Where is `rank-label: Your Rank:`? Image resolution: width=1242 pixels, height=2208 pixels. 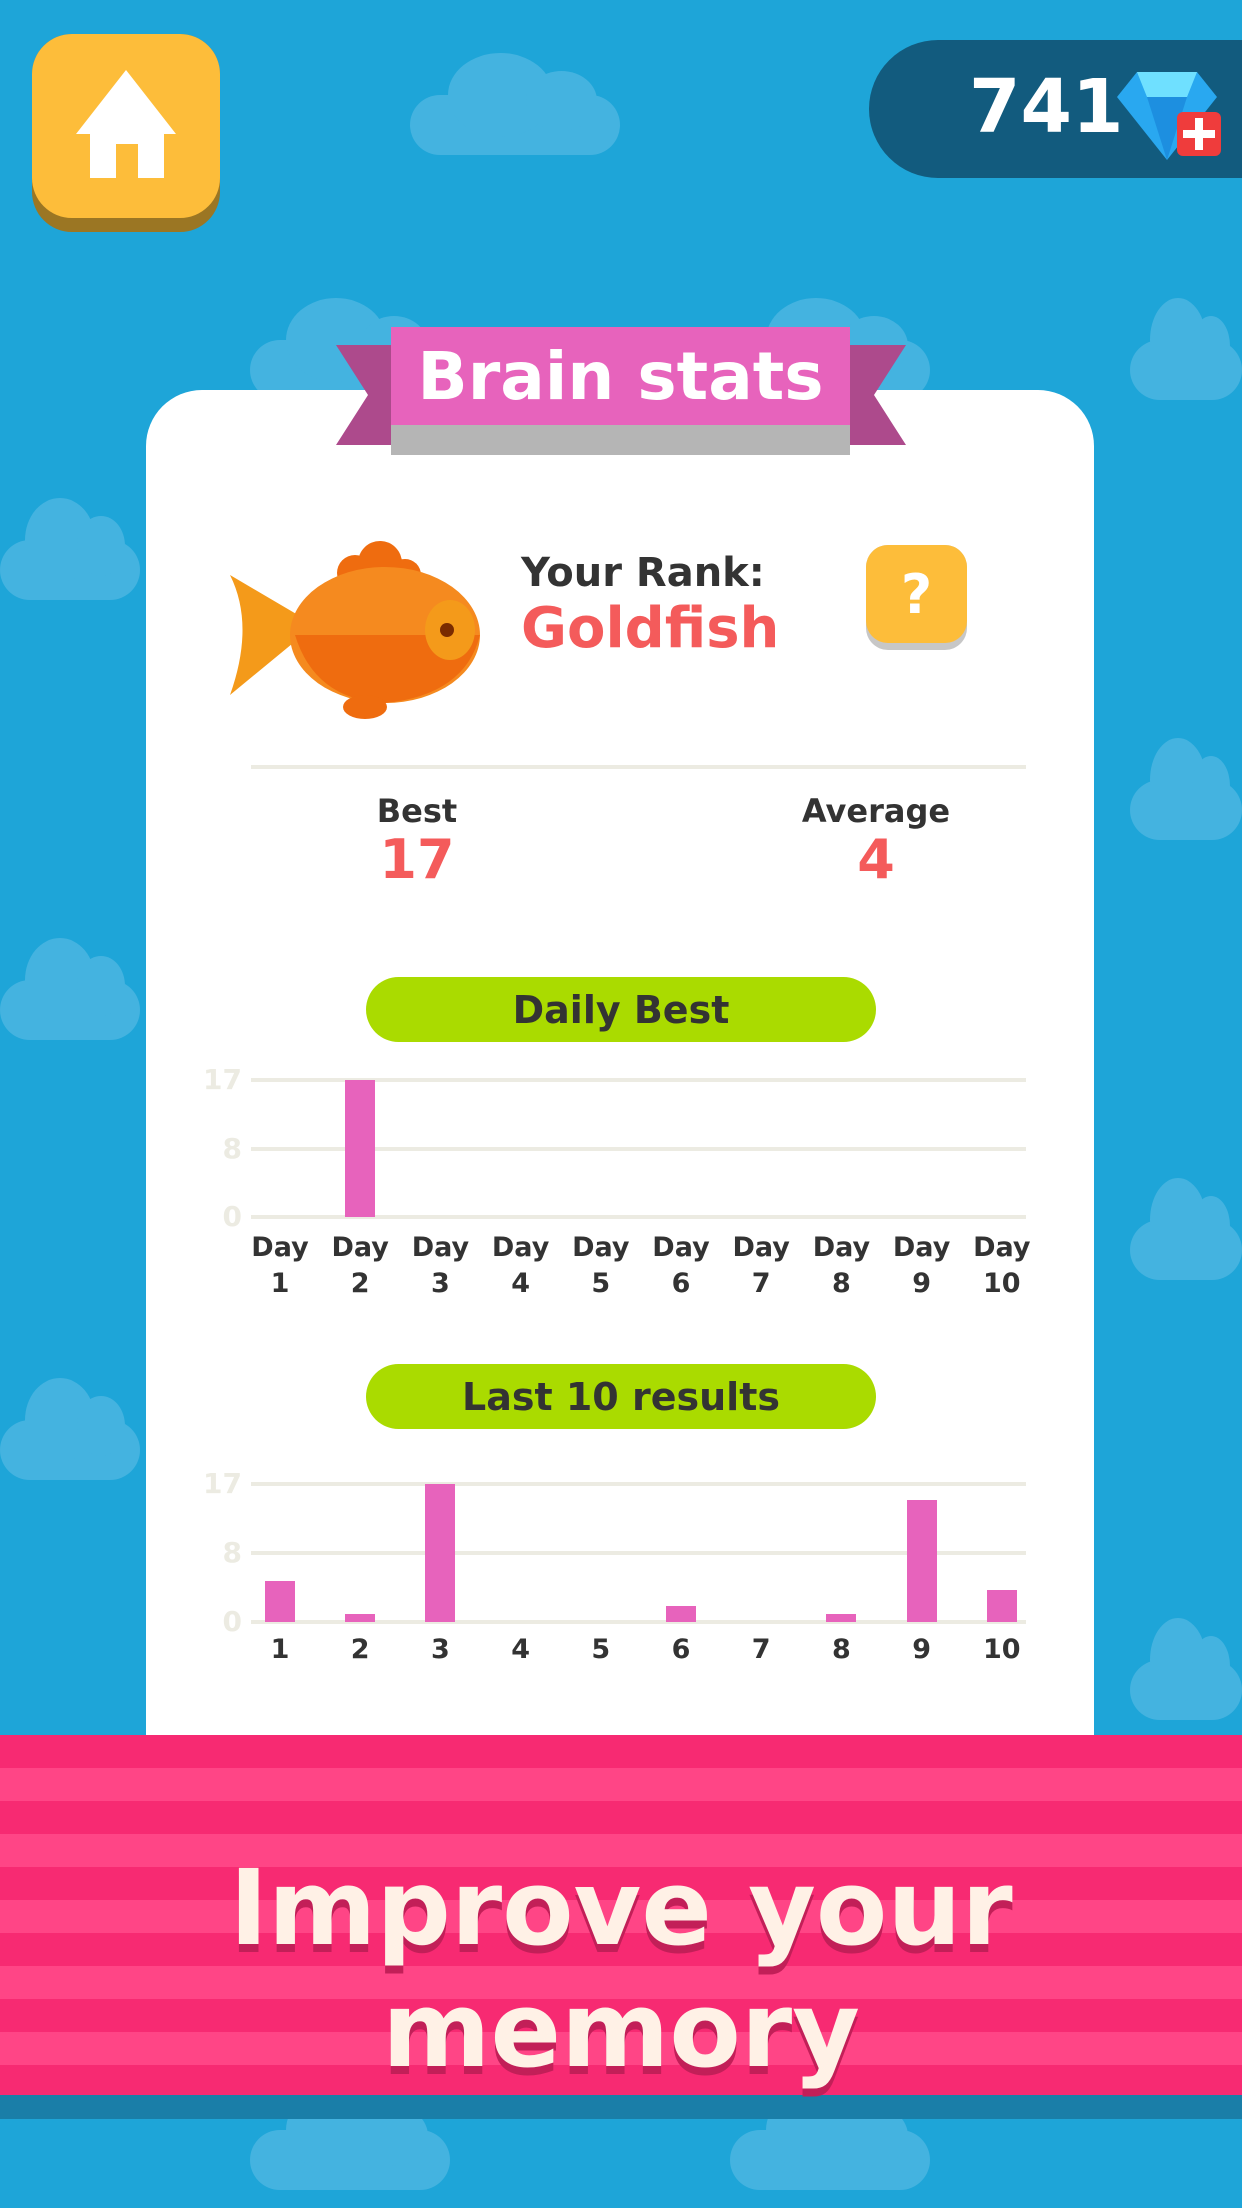 rank-label: Your Rank: is located at coordinates (643, 573).